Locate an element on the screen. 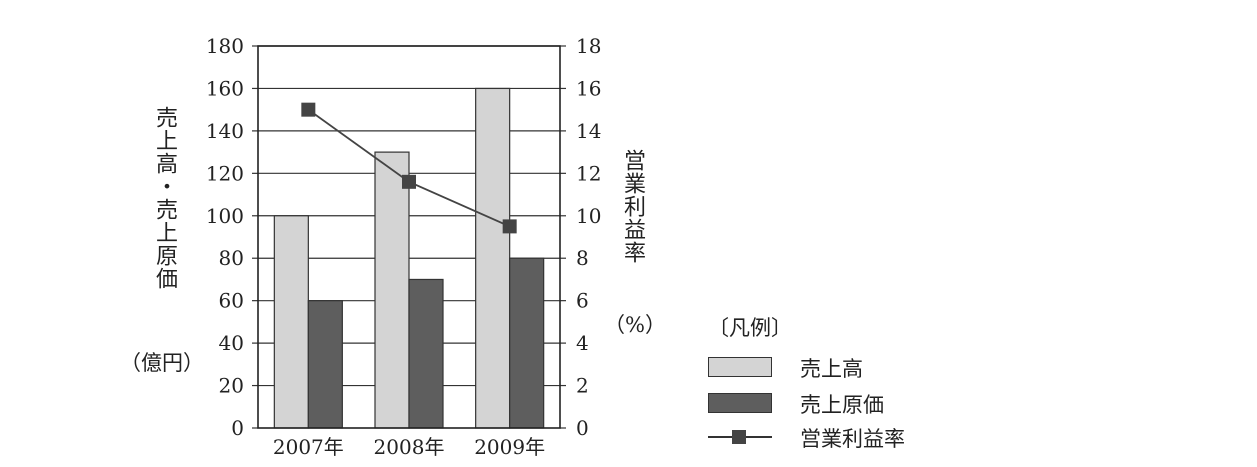 The width and height of the screenshot is (1257, 467). legend-item-cost: 売上原価 is located at coordinates (828, 404).